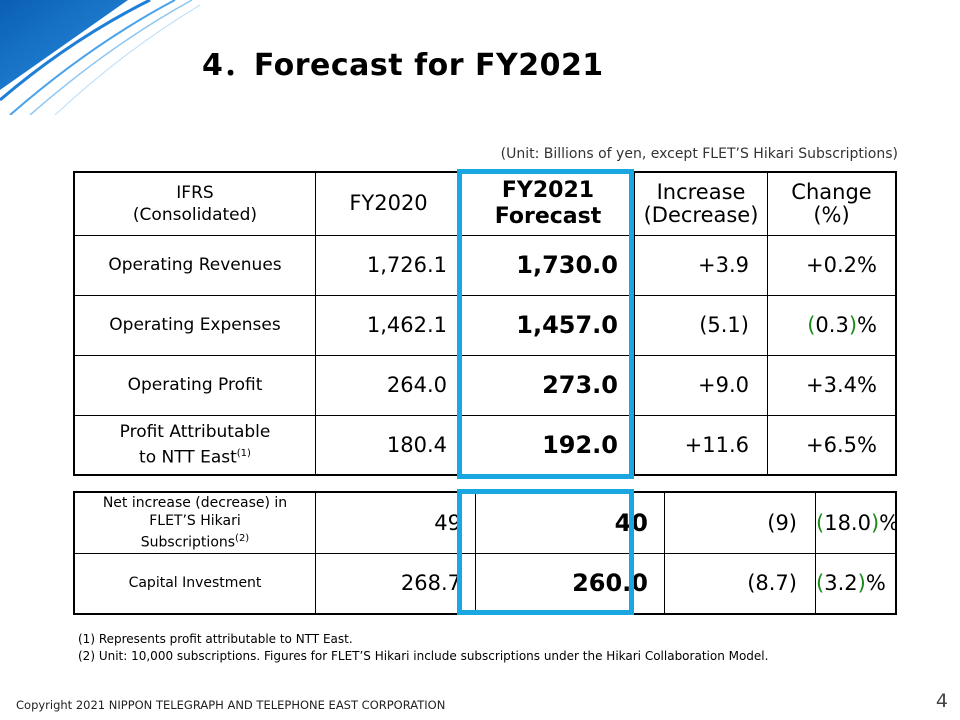 This screenshot has width=960, height=720. What do you see at coordinates (856, 583) in the screenshot?
I see `cell-change: (3.2)%` at bounding box center [856, 583].